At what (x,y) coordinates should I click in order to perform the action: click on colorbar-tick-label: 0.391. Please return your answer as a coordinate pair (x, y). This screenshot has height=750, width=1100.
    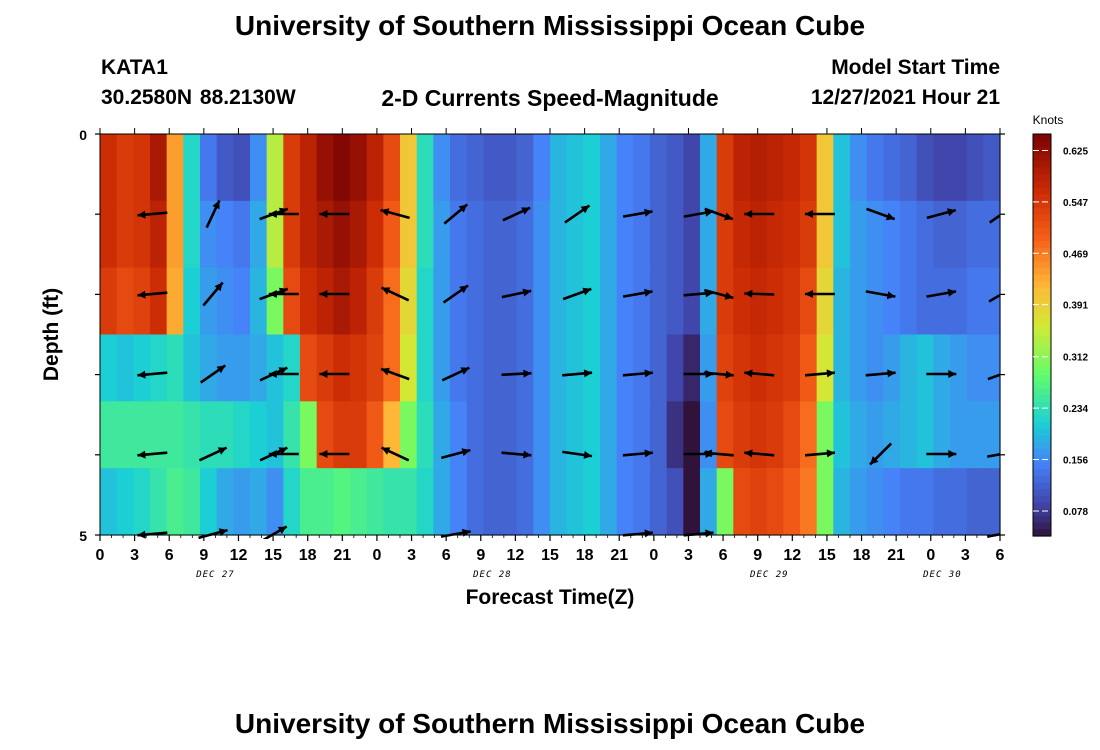
    Looking at the image, I should click on (1075, 306).